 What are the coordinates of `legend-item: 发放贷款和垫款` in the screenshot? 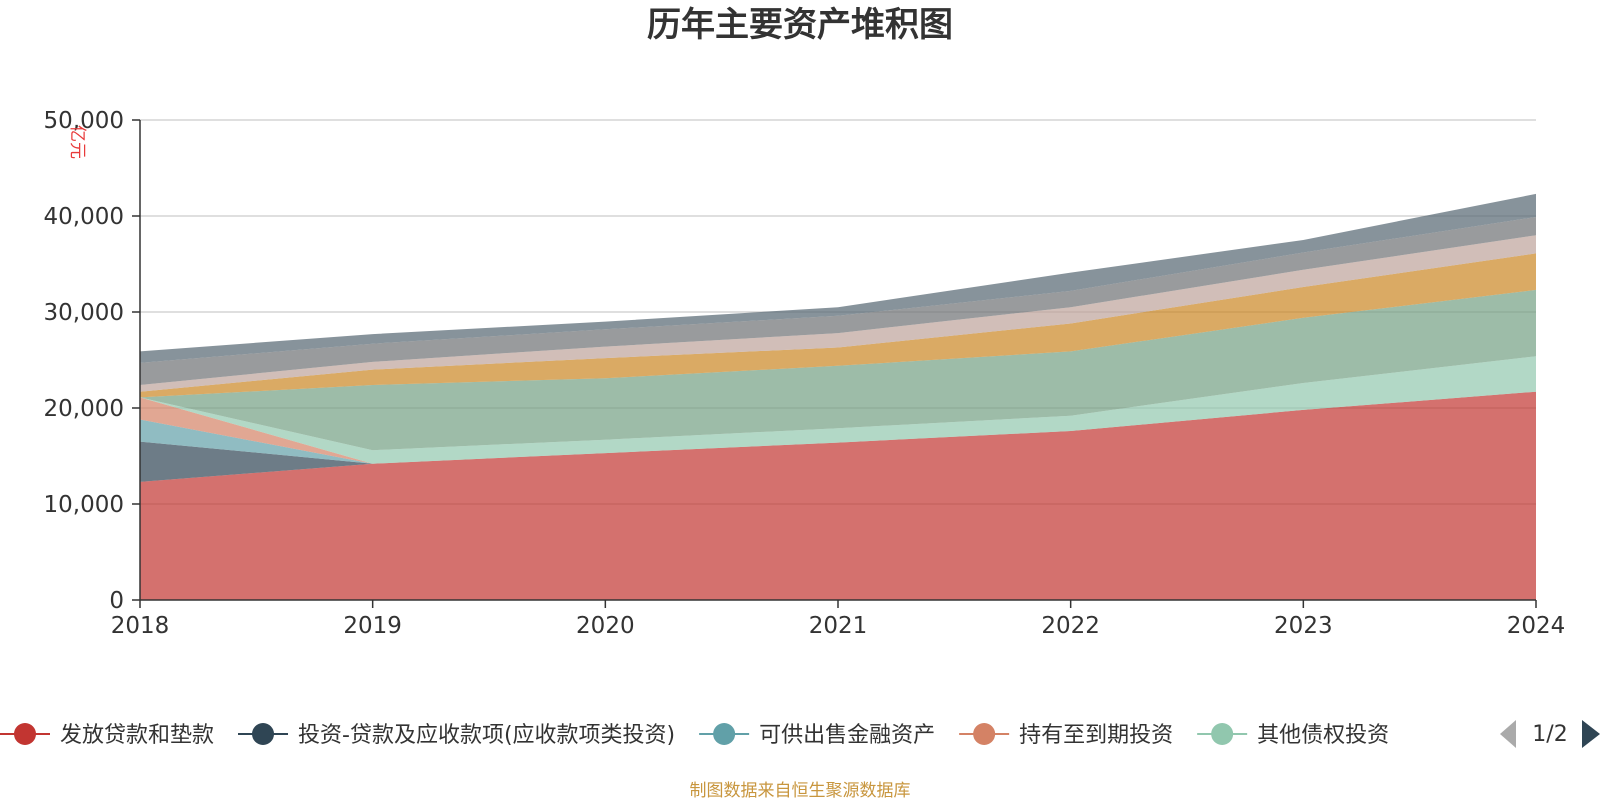 It's located at (107, 735).